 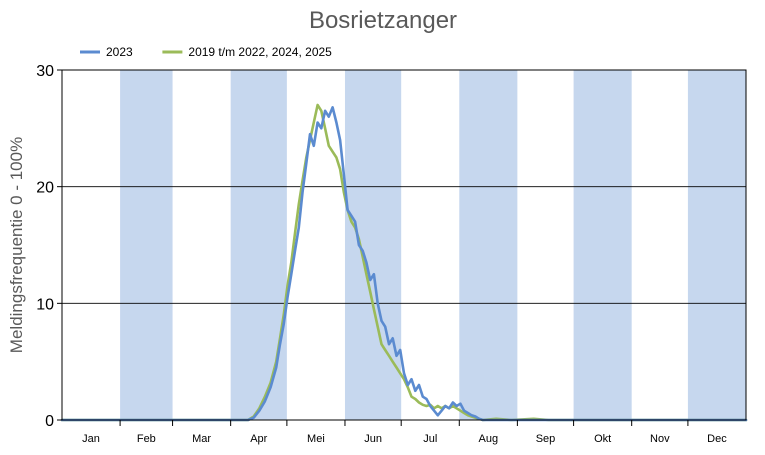 I want to click on x-tick-label-apr: Apr, so click(x=258, y=439).